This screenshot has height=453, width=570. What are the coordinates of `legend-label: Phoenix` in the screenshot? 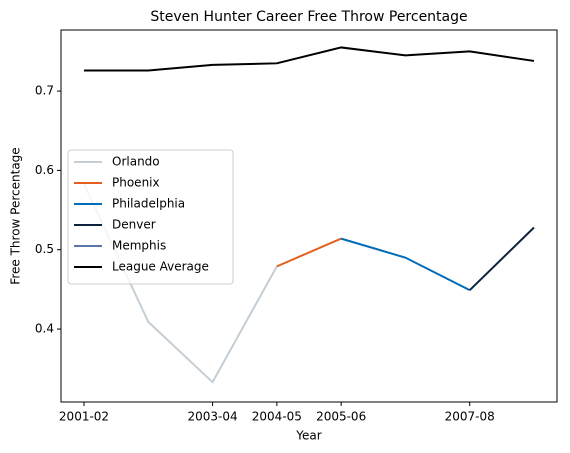 It's located at (136, 183).